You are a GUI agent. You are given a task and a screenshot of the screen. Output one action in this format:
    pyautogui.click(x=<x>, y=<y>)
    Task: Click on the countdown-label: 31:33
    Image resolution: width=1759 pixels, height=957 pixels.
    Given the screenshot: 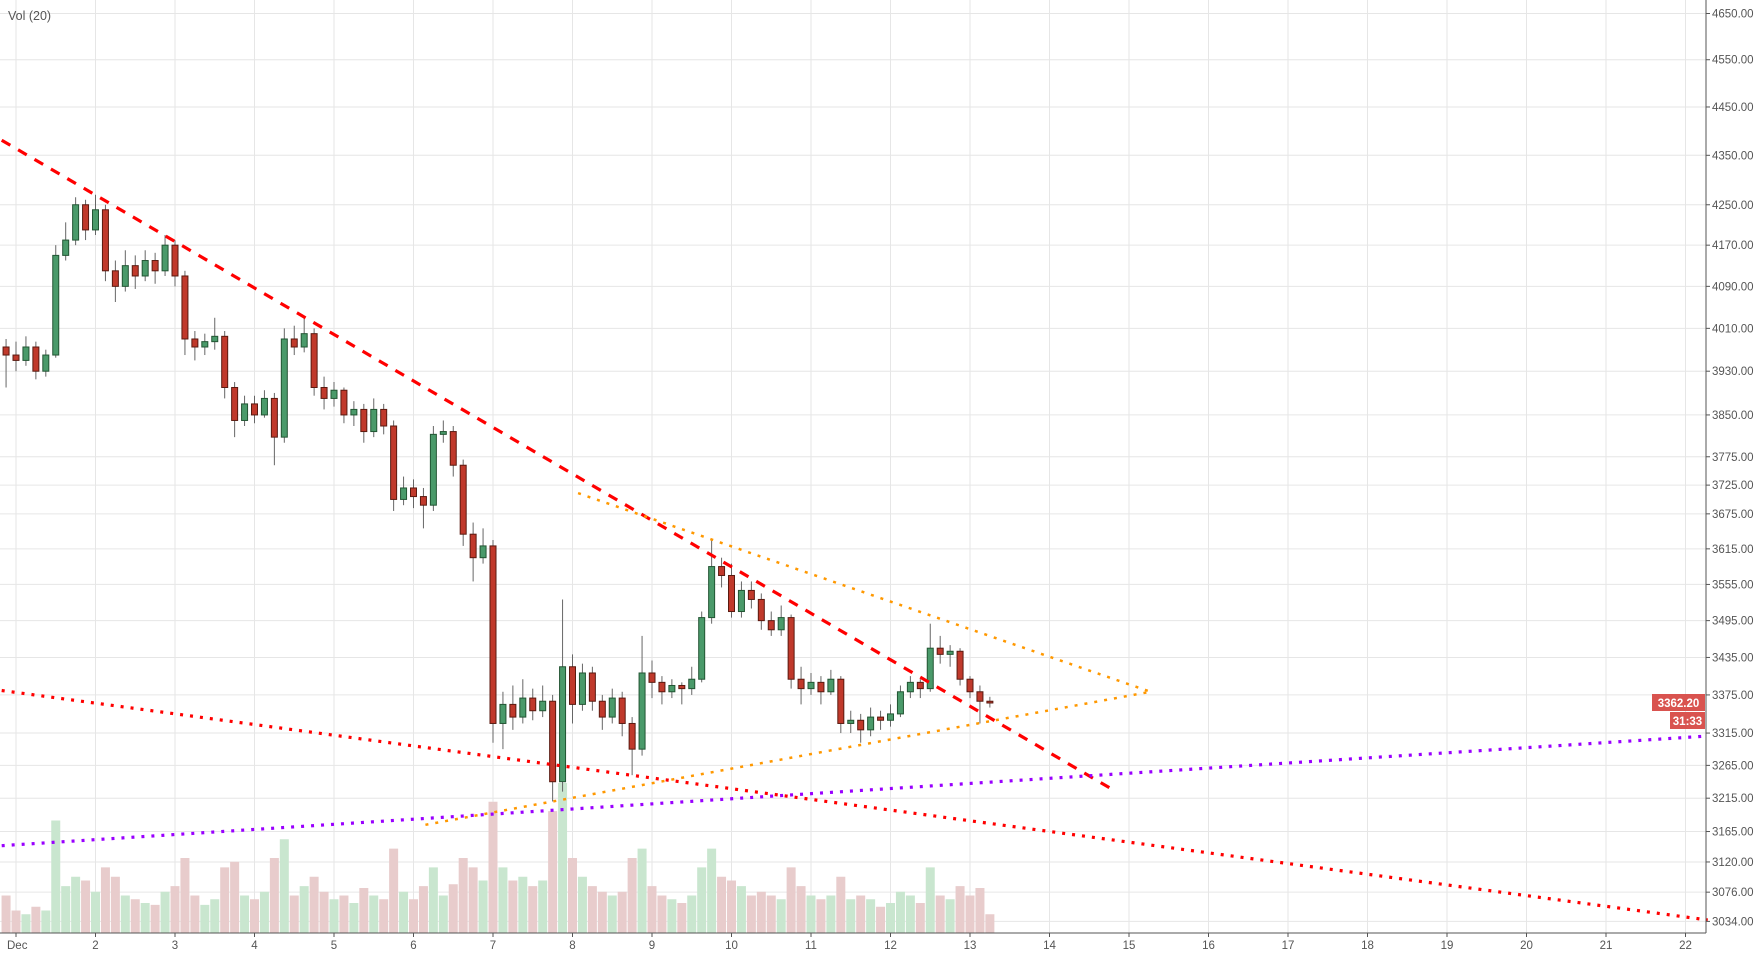 What is the action you would take?
    pyautogui.click(x=1687, y=722)
    